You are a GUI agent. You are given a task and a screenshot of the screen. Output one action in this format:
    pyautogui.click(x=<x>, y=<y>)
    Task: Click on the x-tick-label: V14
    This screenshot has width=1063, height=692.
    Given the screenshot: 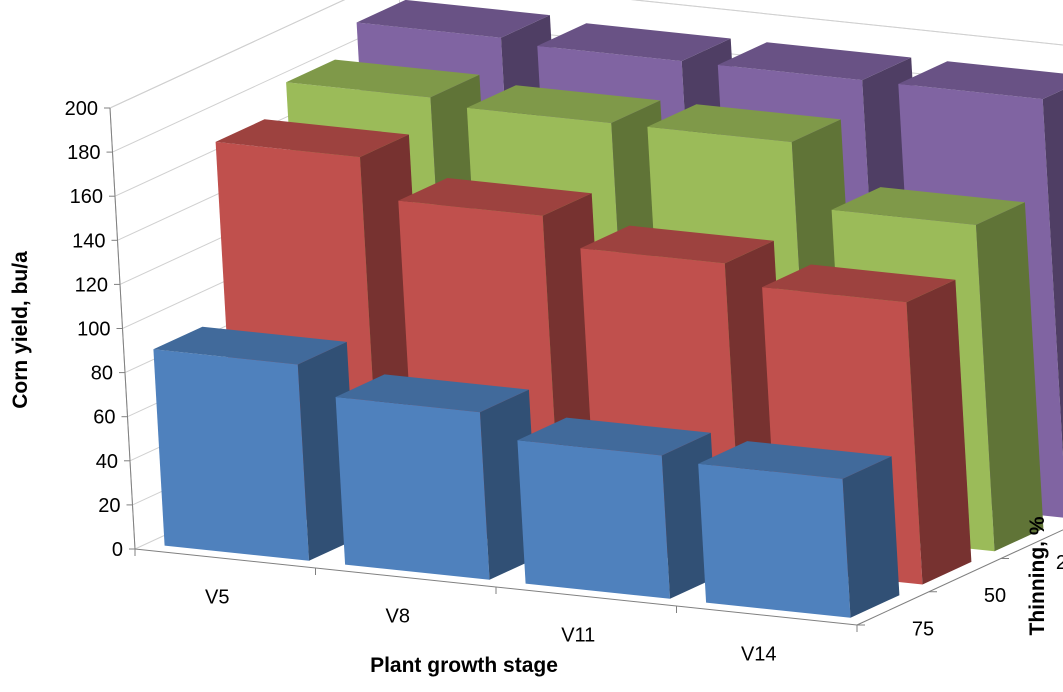 What is the action you would take?
    pyautogui.click(x=759, y=655)
    